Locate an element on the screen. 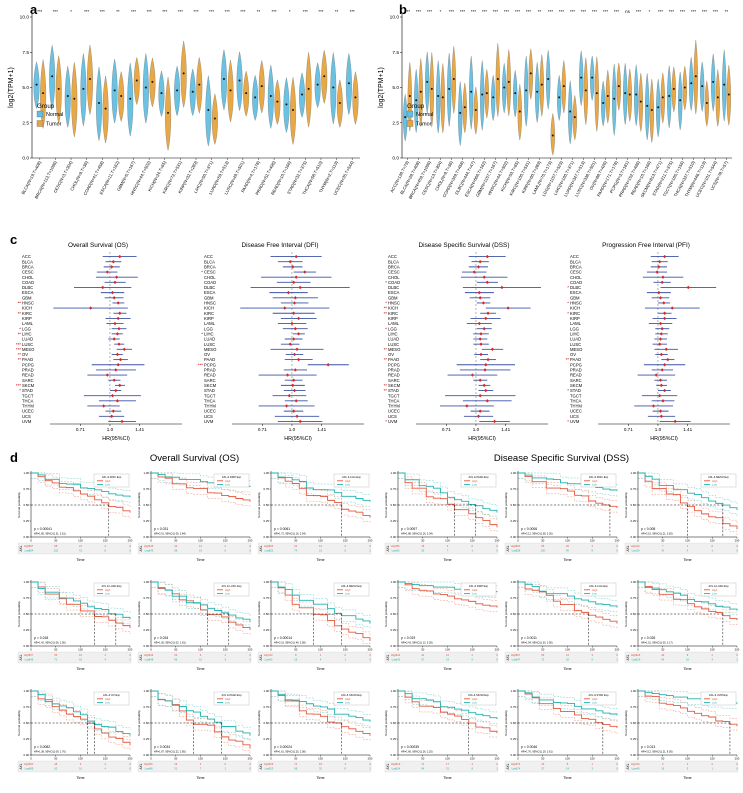 The height and width of the screenshot is (793, 743). svg-text: PRAD is located at coordinates (28, 370).